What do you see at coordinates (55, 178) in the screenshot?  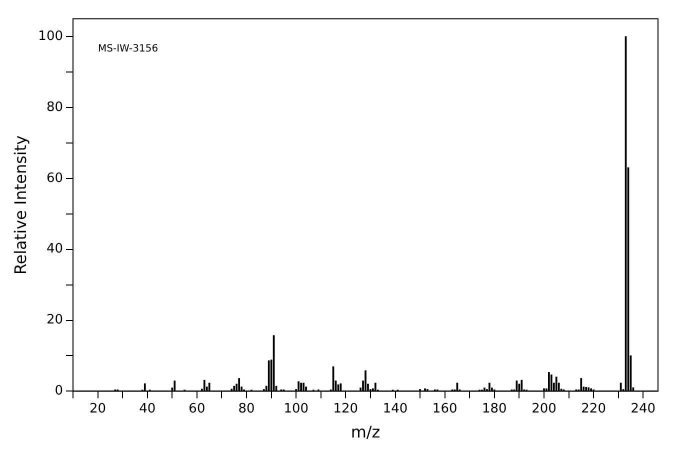 I see `y-tick-label: 60` at bounding box center [55, 178].